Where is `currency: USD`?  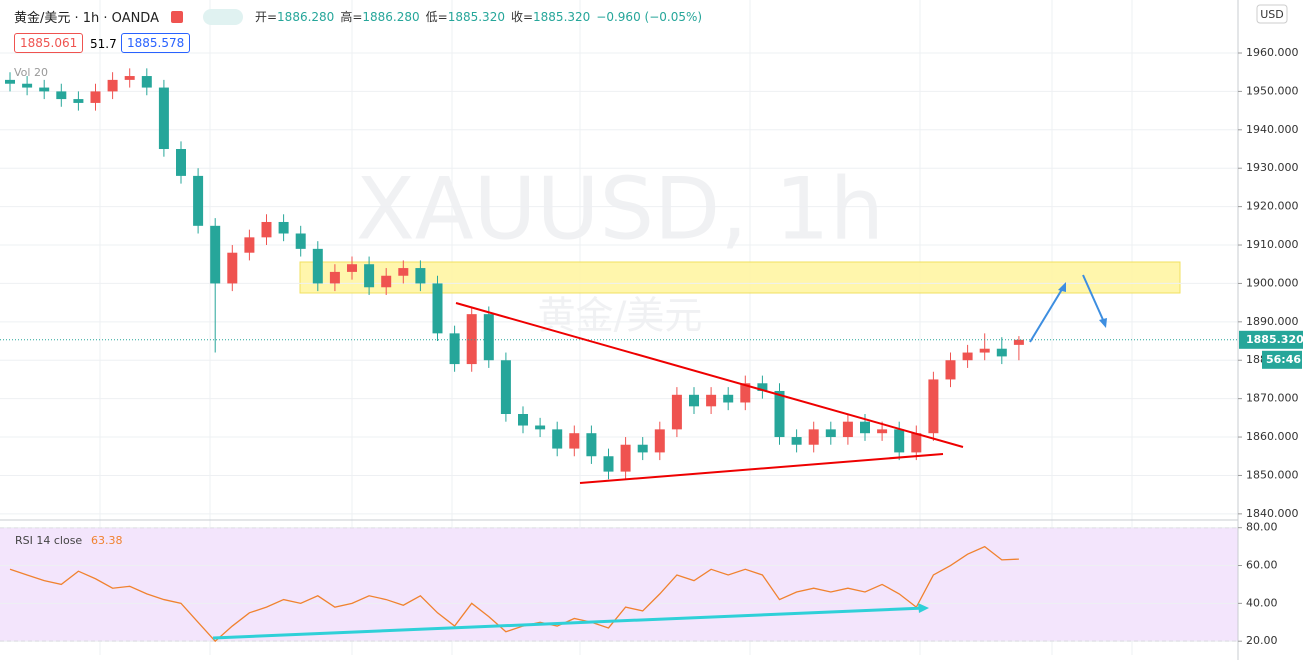 currency: USD is located at coordinates (1272, 14).